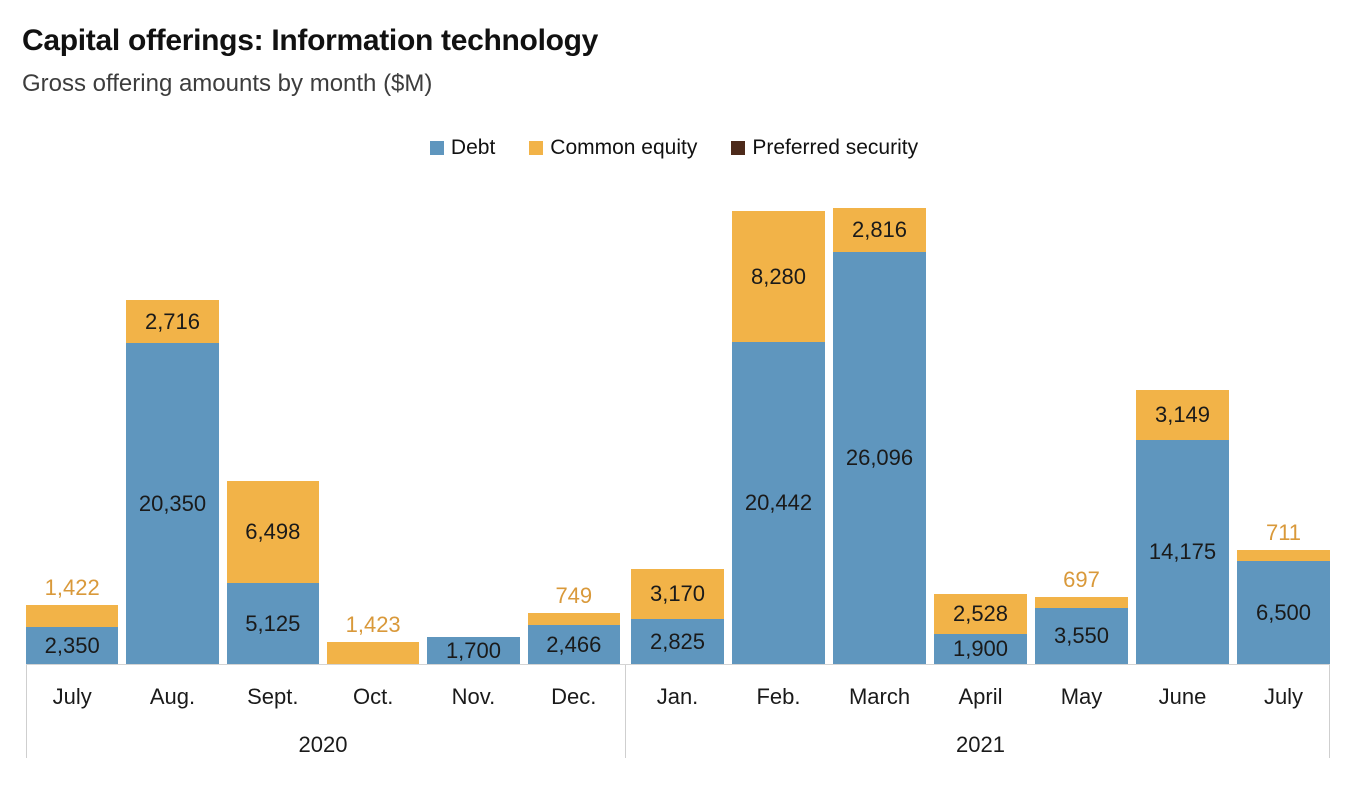 This screenshot has width=1348, height=786. I want to click on x-axis-label: Jan., so click(677, 696).